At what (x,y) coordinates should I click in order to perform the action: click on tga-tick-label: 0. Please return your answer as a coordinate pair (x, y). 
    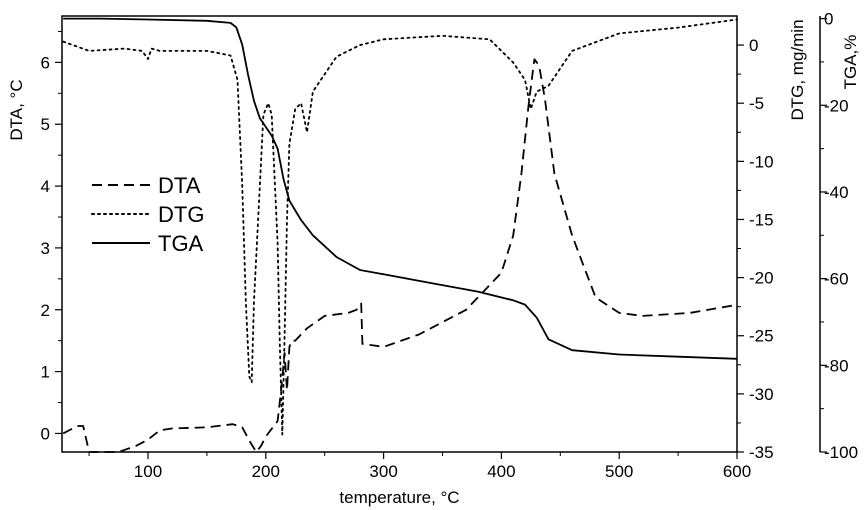
    Looking at the image, I should click on (828, 19).